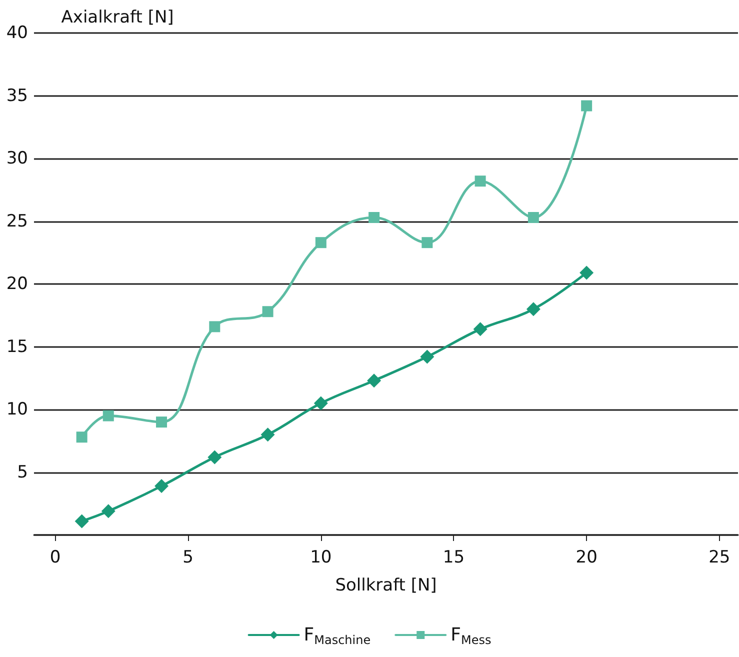  Describe the element at coordinates (587, 558) in the screenshot. I see `x-tick-label: 20` at that location.